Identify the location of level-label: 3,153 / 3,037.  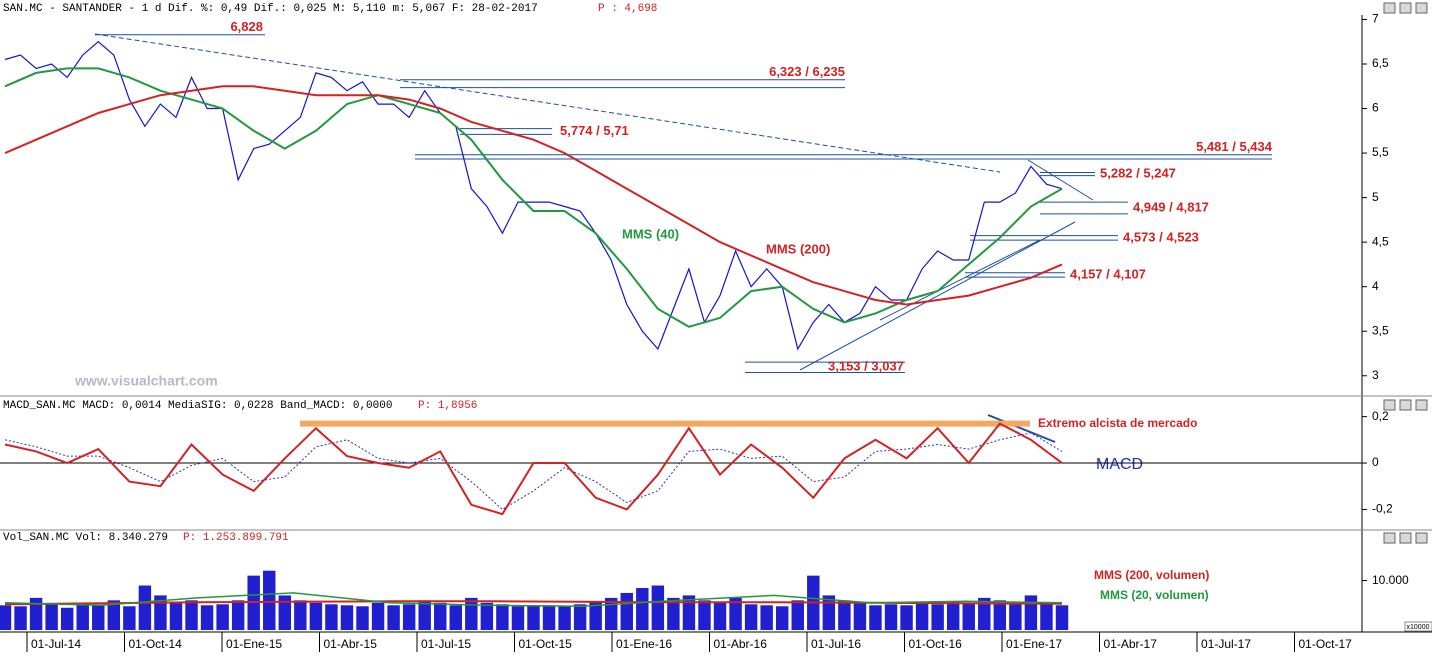
(866, 366).